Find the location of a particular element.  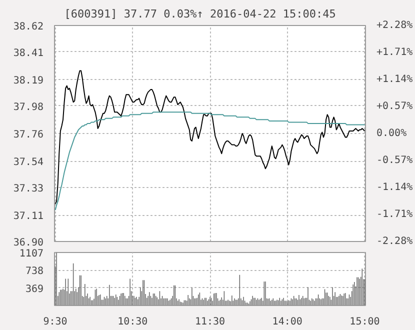

y-tick-label: 38.19 is located at coordinates (28, 81).